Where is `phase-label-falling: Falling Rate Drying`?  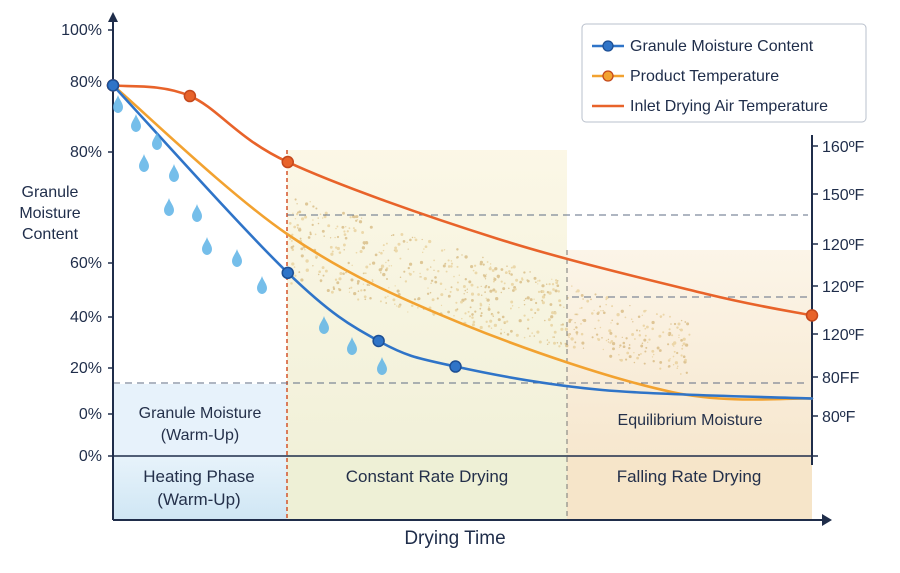 phase-label-falling: Falling Rate Drying is located at coordinates (689, 476).